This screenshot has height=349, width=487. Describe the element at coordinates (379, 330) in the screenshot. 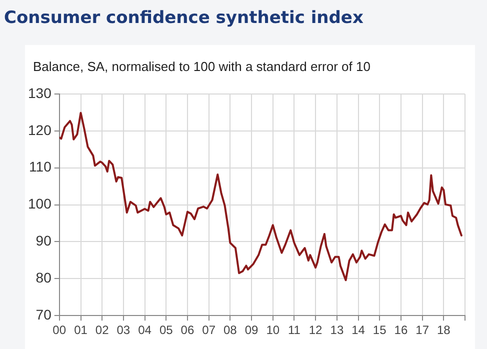

I see `x-tick-label: 15` at that location.